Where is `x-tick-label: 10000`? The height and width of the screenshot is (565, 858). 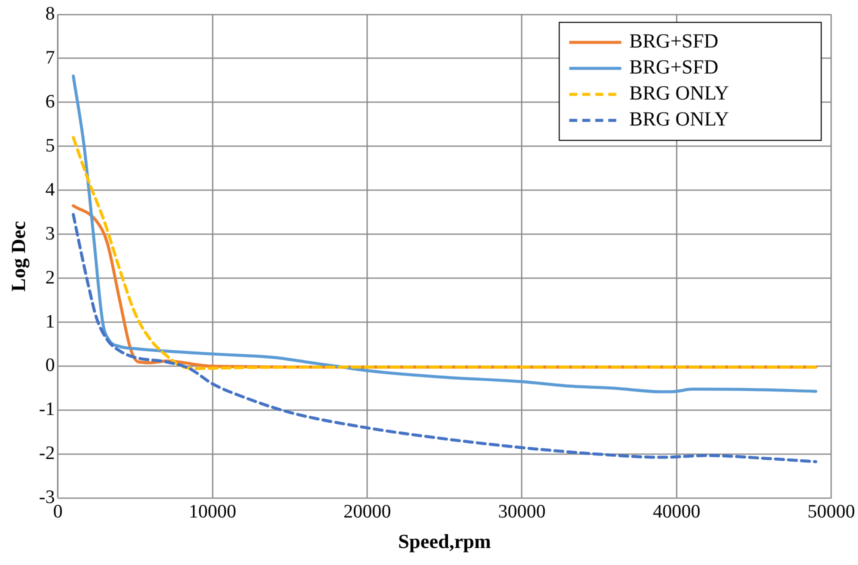
x-tick-label: 10000 is located at coordinates (212, 512).